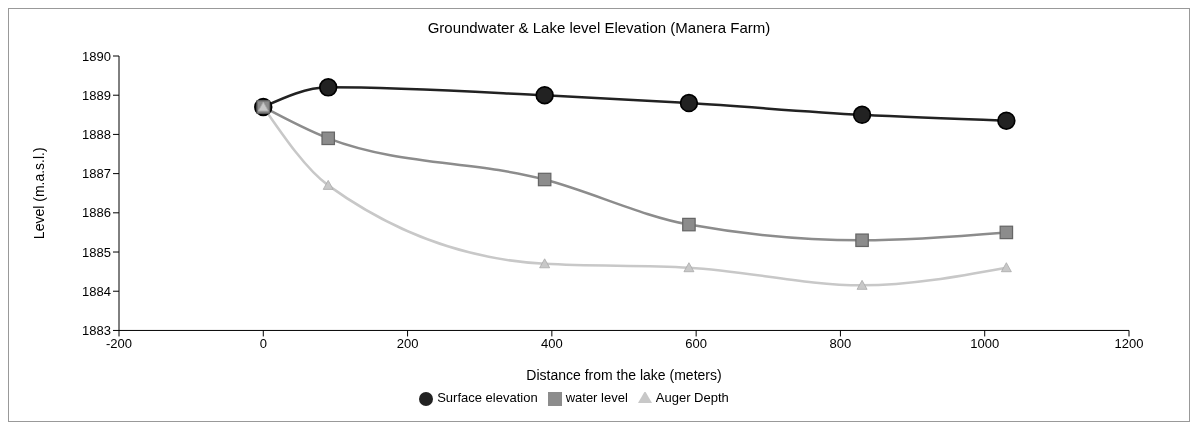 This screenshot has width=1200, height=432. Describe the element at coordinates (552, 343) in the screenshot. I see `x-tick-label: 400` at that location.